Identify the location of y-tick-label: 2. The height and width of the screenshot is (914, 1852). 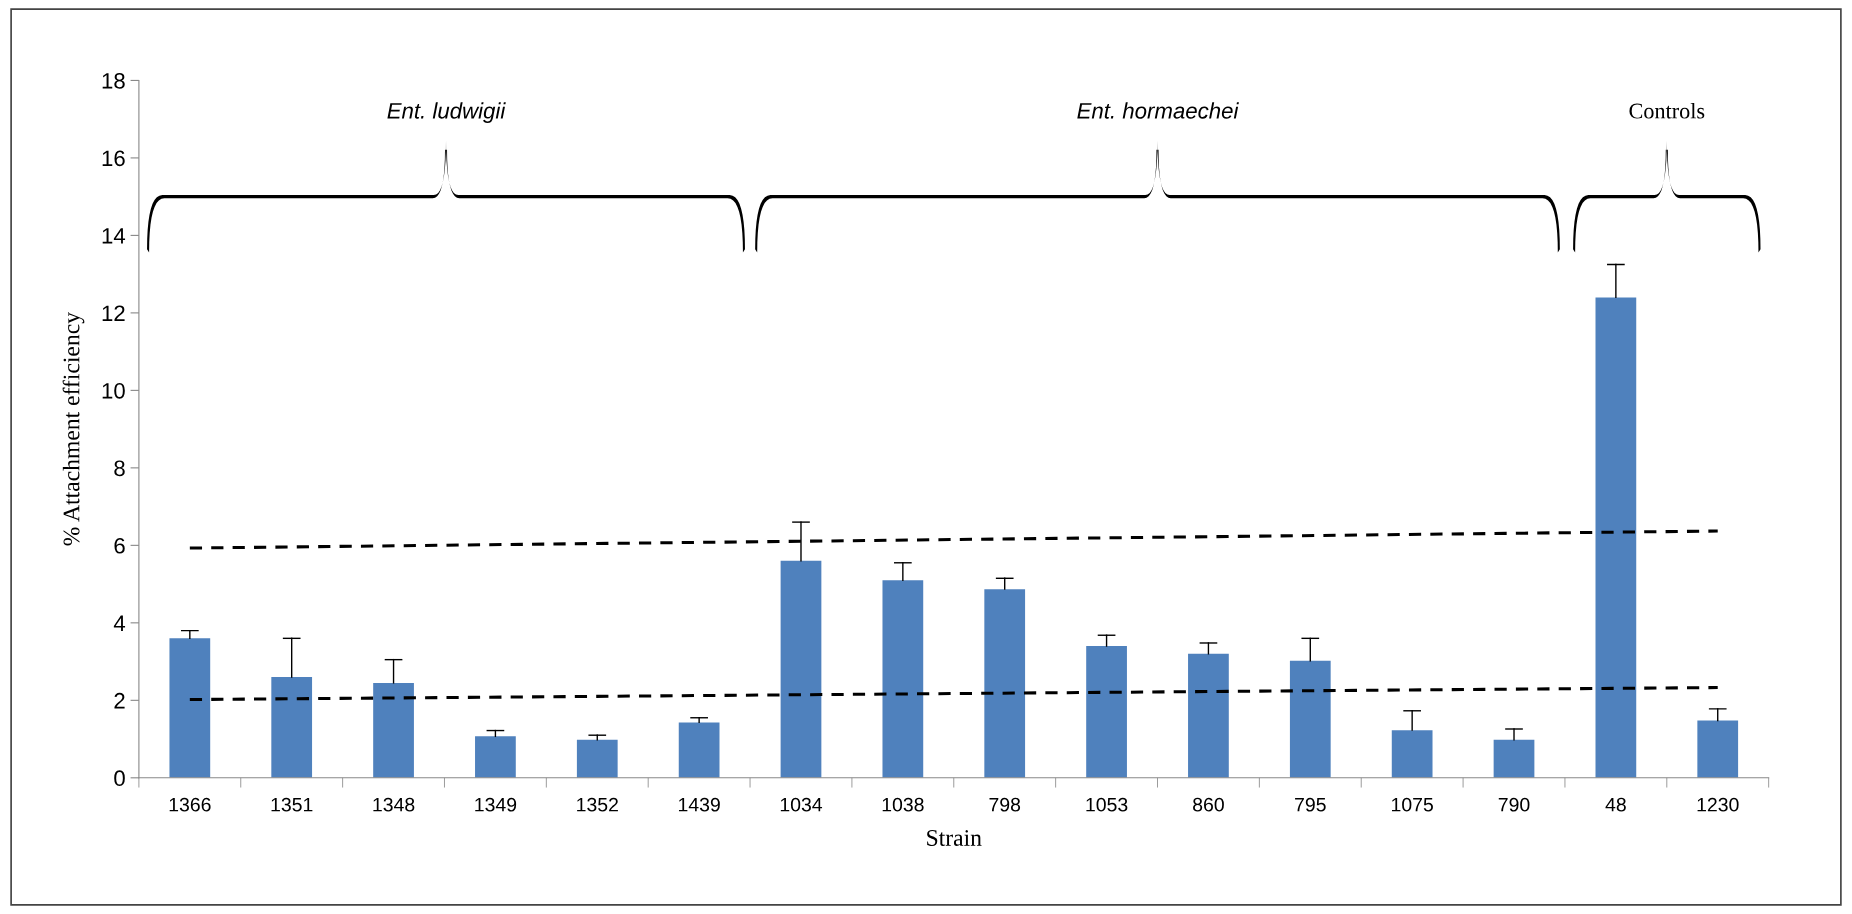
(119, 700).